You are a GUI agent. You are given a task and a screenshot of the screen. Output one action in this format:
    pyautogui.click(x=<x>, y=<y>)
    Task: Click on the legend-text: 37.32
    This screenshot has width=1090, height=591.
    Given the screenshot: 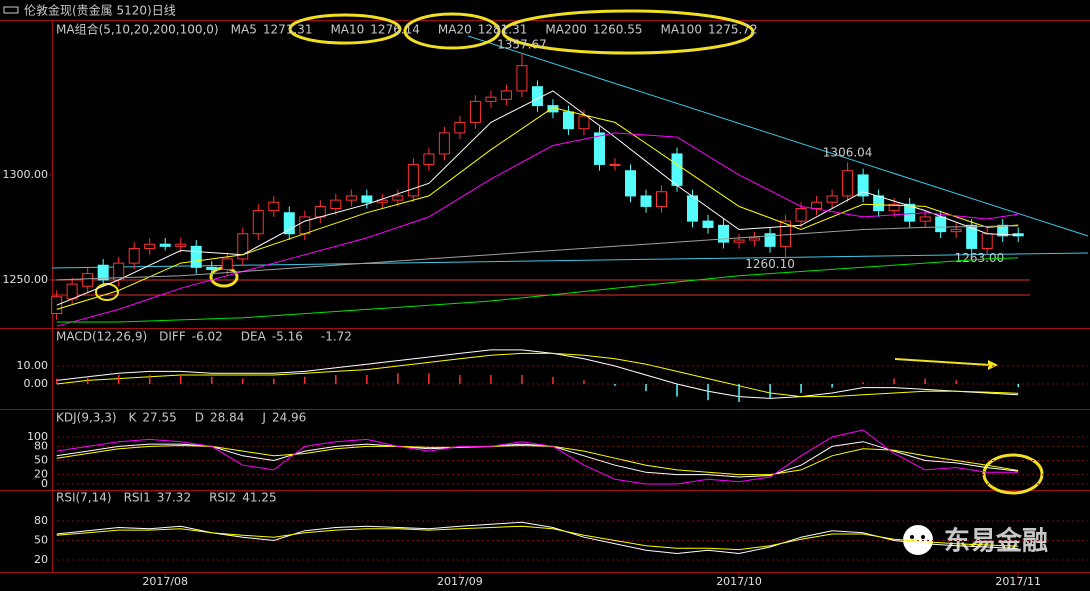 What is the action you would take?
    pyautogui.click(x=174, y=498)
    